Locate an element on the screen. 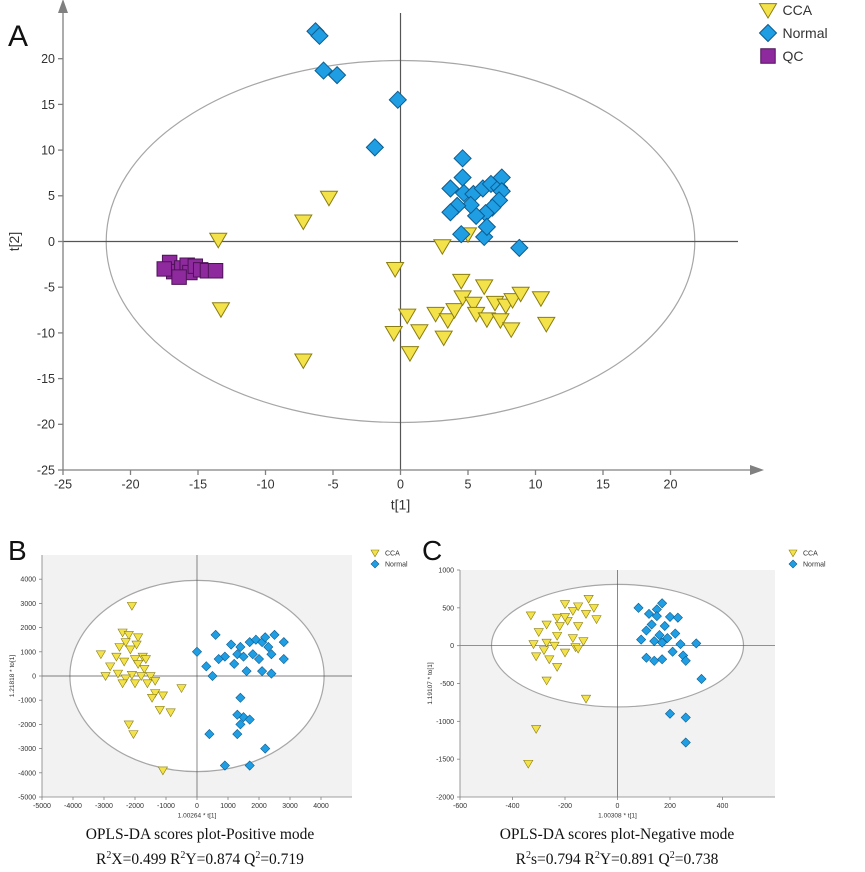 Image resolution: width=865 pixels, height=872 pixels. panel-b-x-tick-label: -2000 is located at coordinates (135, 806).